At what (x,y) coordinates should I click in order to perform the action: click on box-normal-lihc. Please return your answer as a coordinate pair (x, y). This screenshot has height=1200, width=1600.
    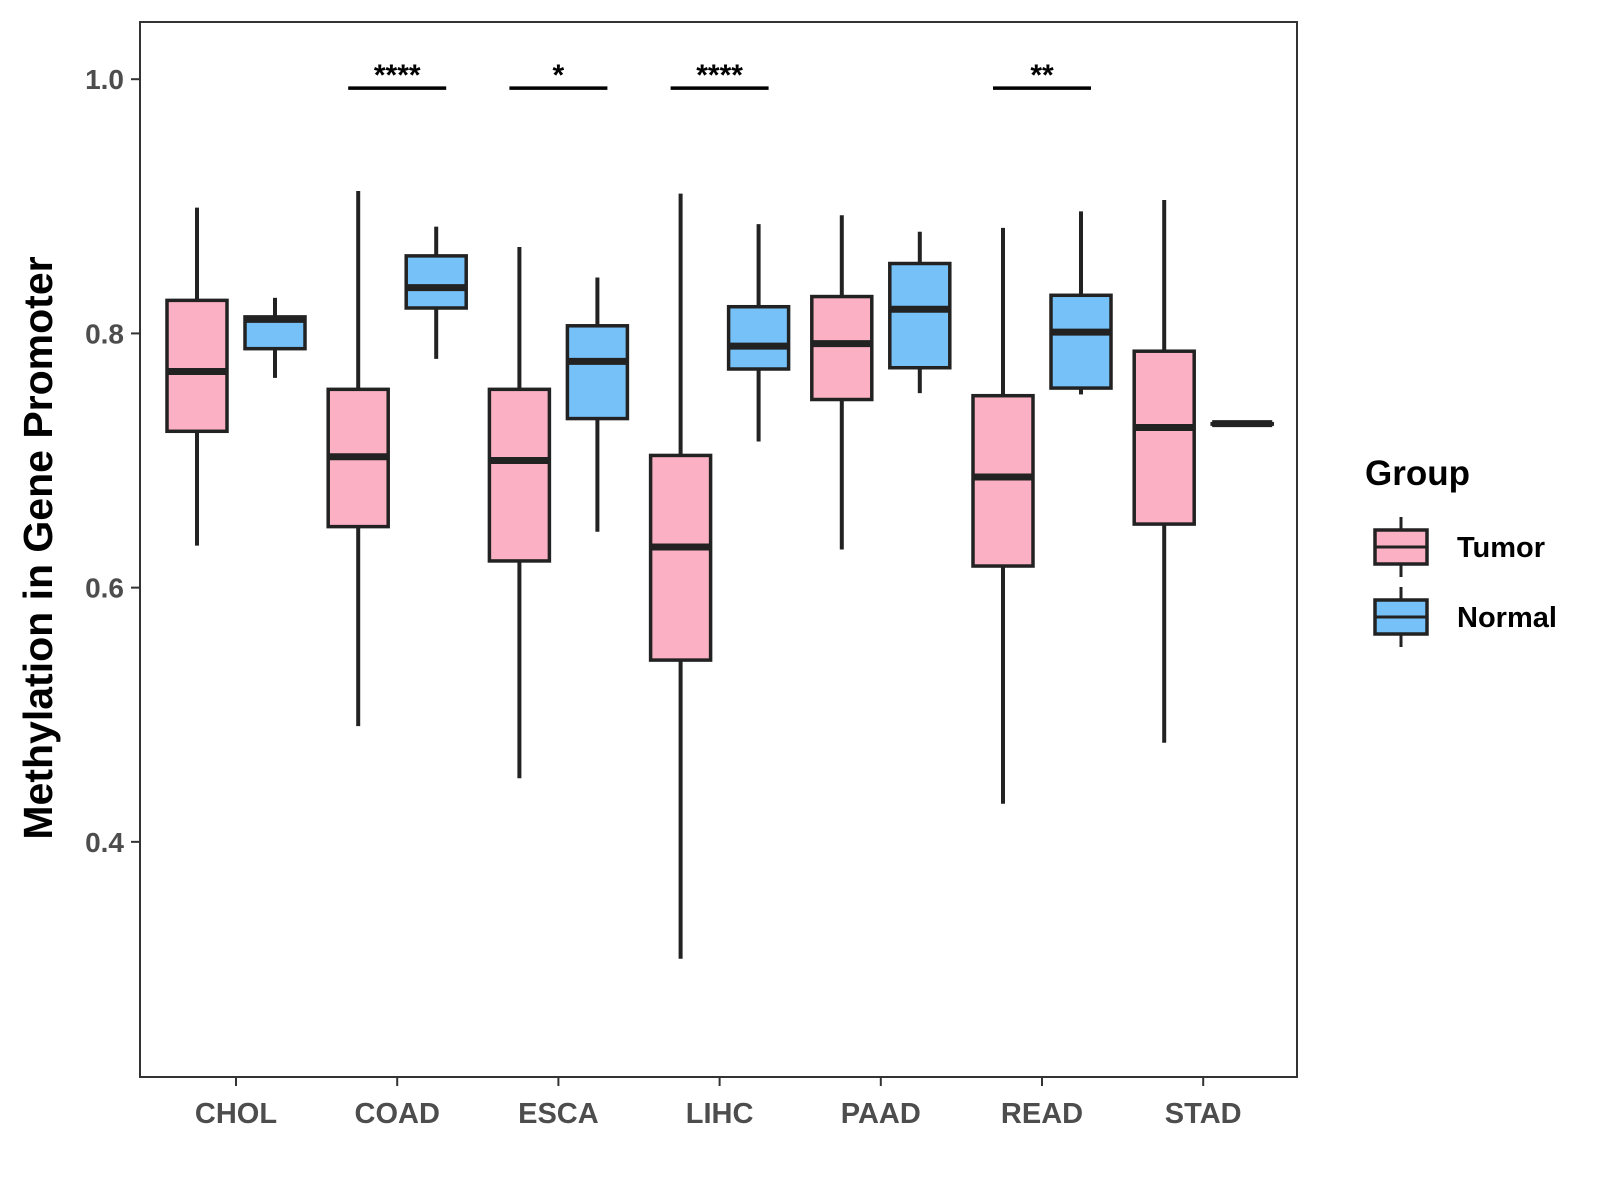
    Looking at the image, I should click on (758, 333).